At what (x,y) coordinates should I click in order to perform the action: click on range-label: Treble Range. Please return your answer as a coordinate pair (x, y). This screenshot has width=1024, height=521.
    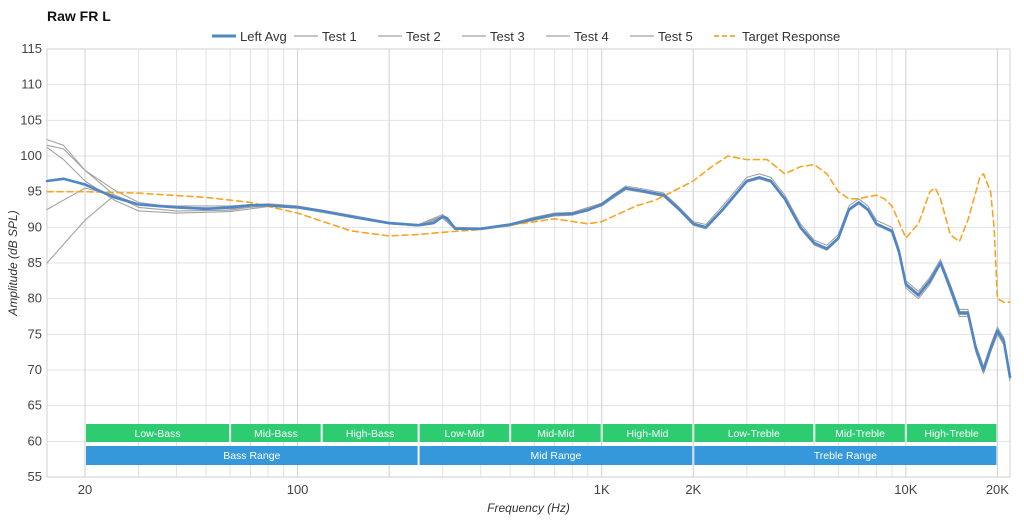
    Looking at the image, I should click on (845, 456).